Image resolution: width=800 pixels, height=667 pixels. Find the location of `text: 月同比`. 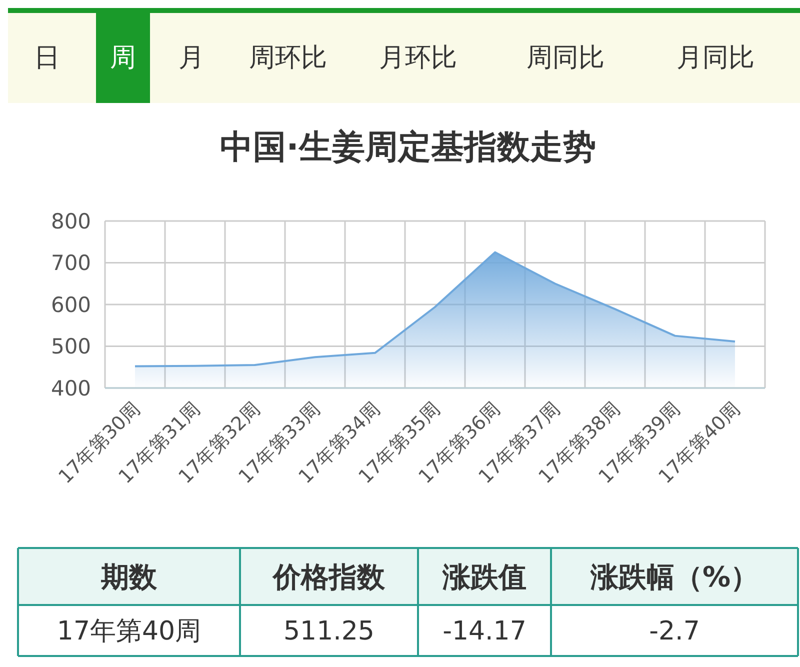

text: 月同比 is located at coordinates (715, 58).